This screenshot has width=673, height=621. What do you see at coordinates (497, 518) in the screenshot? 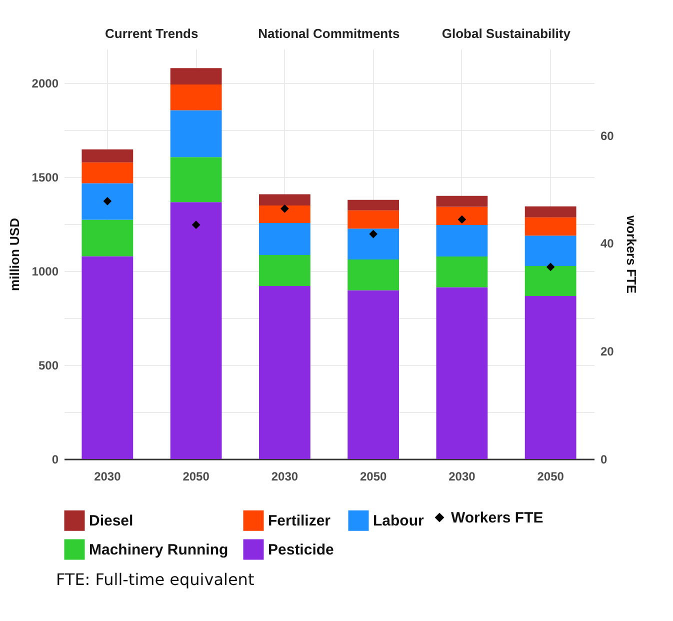
I see `legend-label: Workers FTE` at bounding box center [497, 518].